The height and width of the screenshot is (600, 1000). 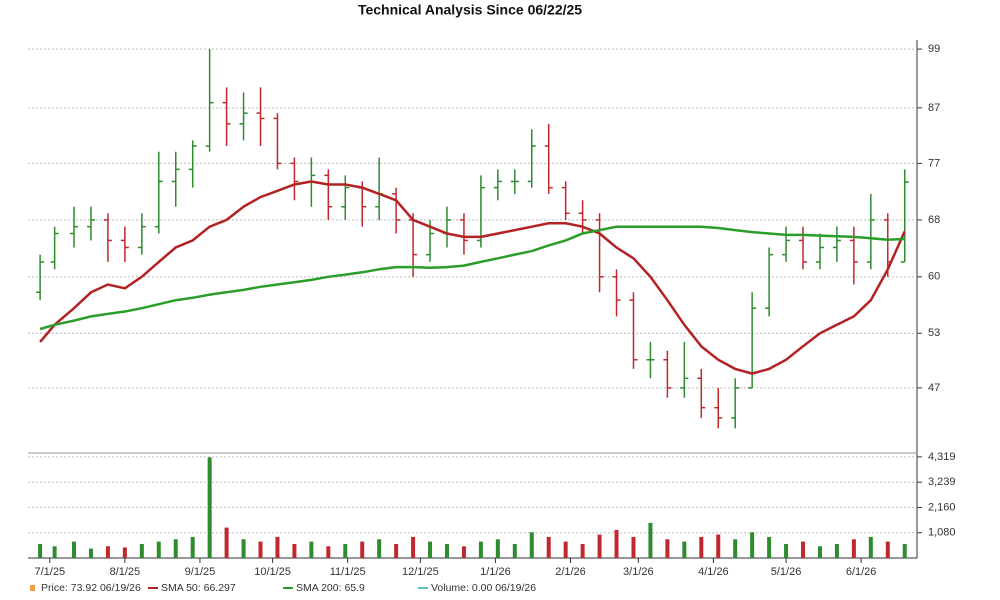 I want to click on x-tick-label: 1/1/26, so click(x=495, y=572).